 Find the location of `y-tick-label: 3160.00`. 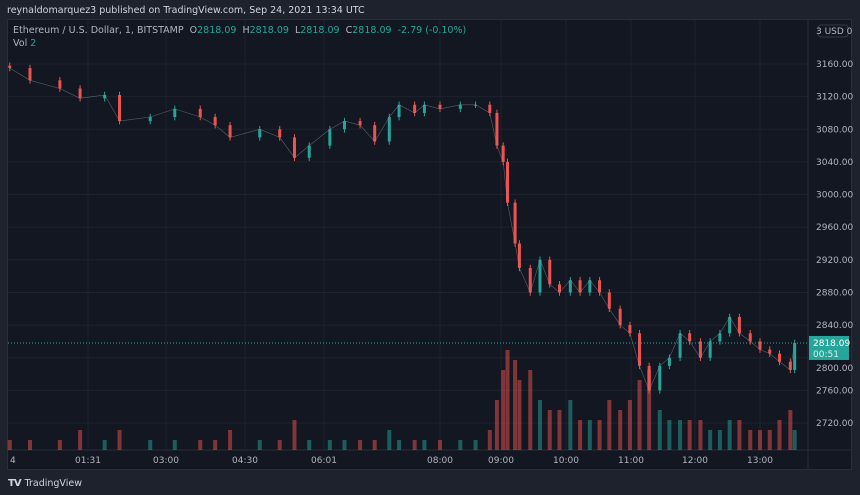

y-tick-label: 3160.00 is located at coordinates (834, 65).